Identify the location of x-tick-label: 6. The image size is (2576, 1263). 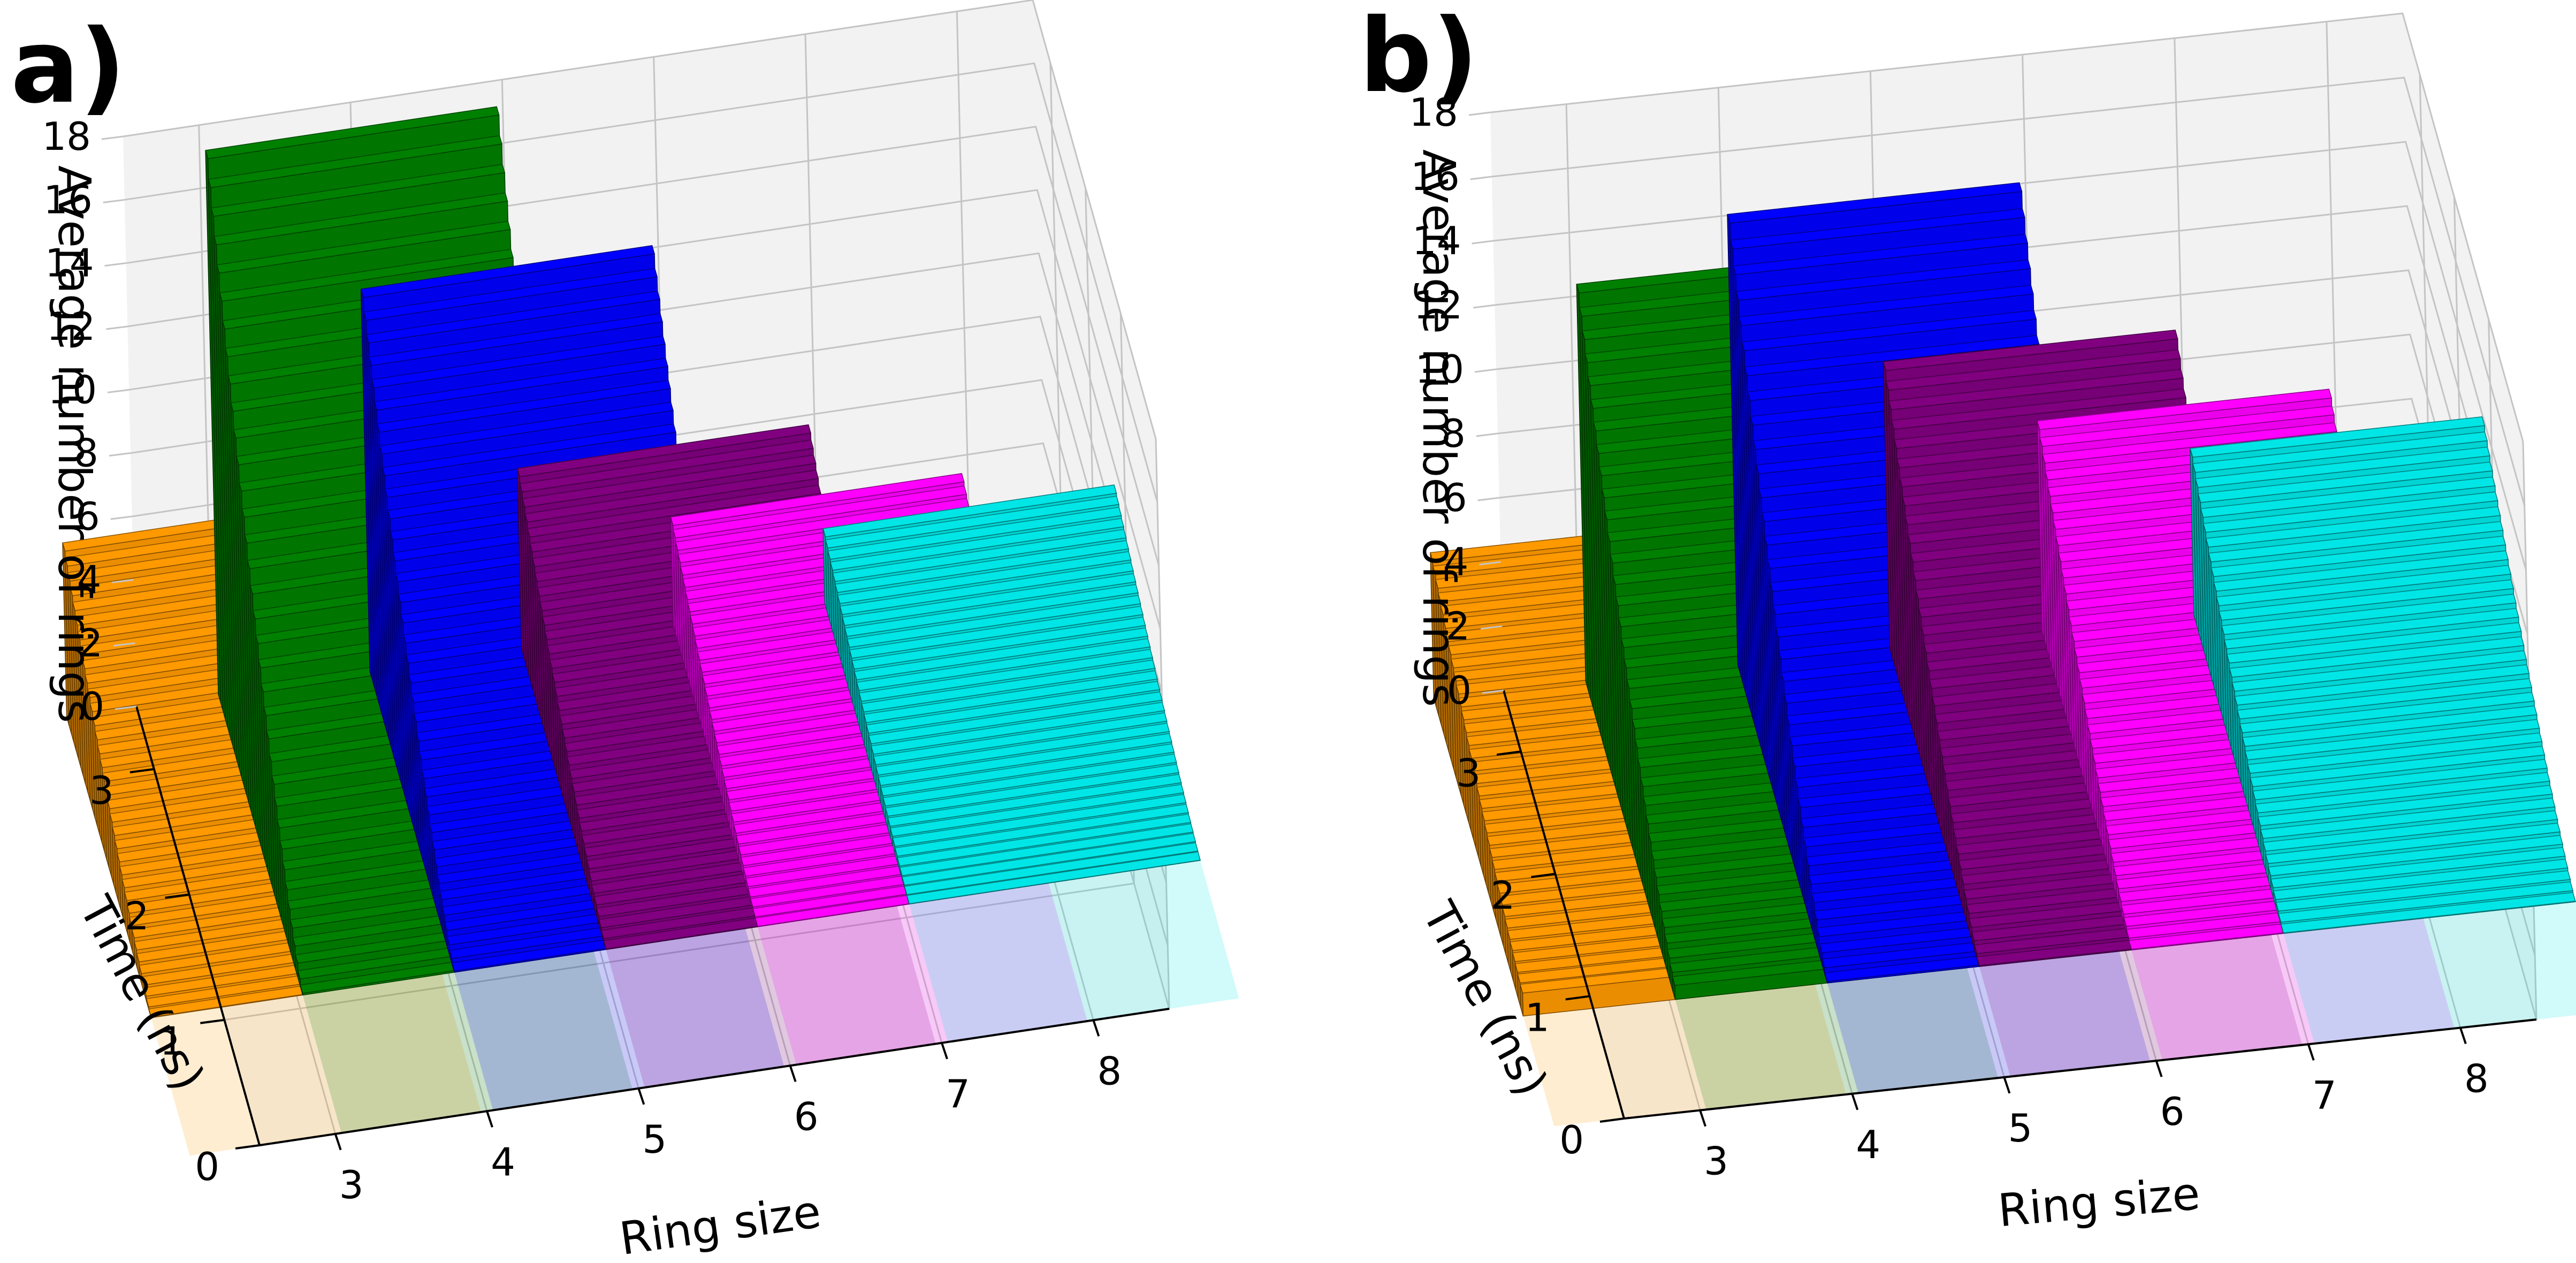
(806, 1116).